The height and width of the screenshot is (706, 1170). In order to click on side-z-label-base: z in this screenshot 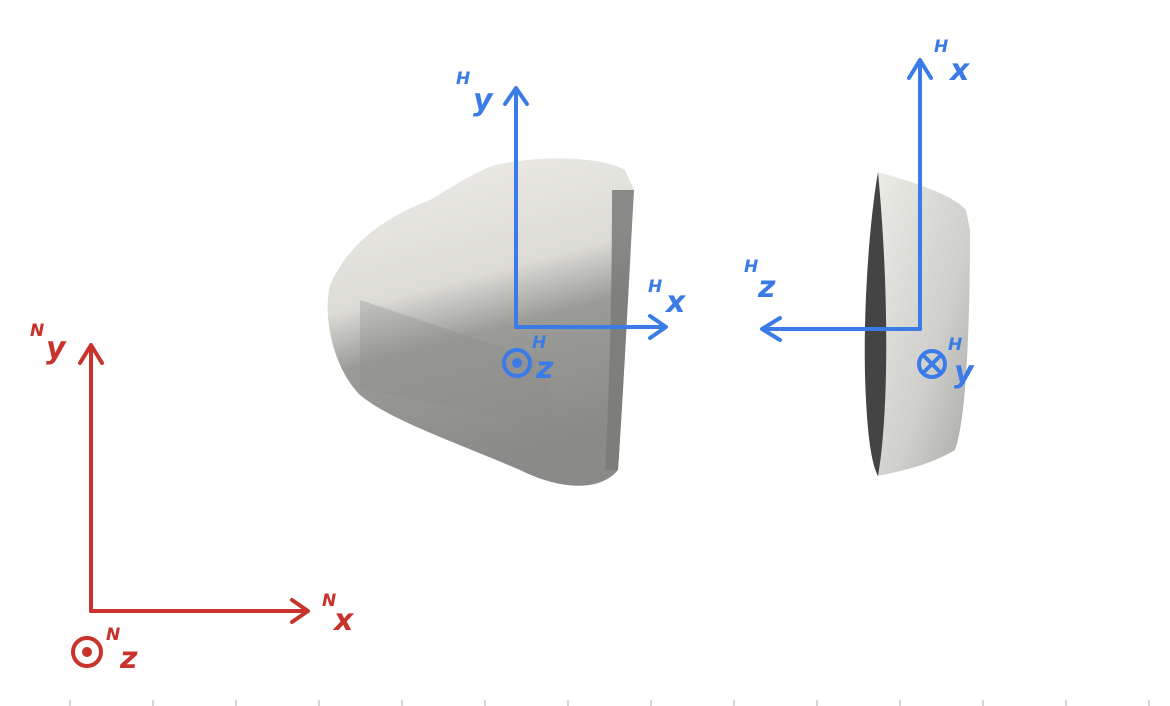, I will do `click(766, 287)`.